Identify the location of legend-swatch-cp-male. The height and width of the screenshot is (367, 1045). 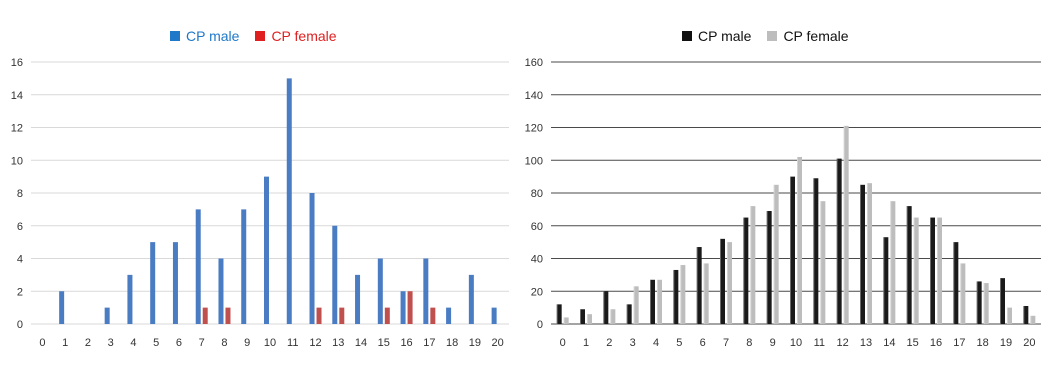
(687, 36).